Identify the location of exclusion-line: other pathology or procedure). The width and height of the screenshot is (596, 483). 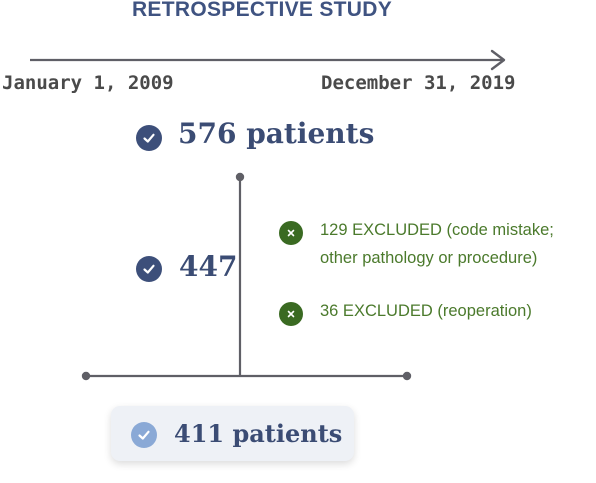
(429, 258).